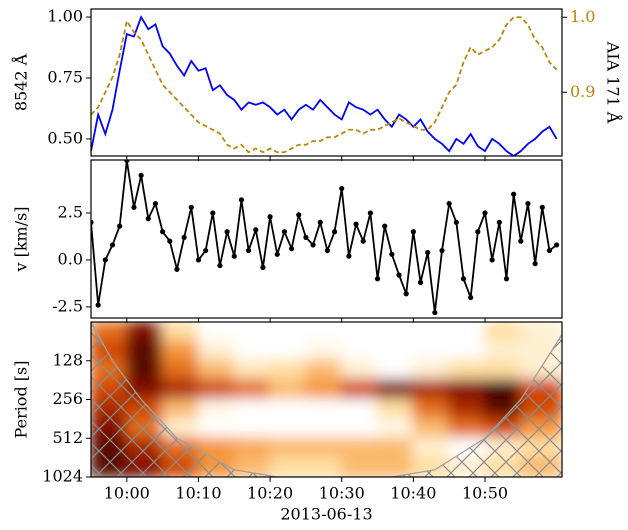  What do you see at coordinates (67, 437) in the screenshot?
I see `y-tick-label: 512` at bounding box center [67, 437].